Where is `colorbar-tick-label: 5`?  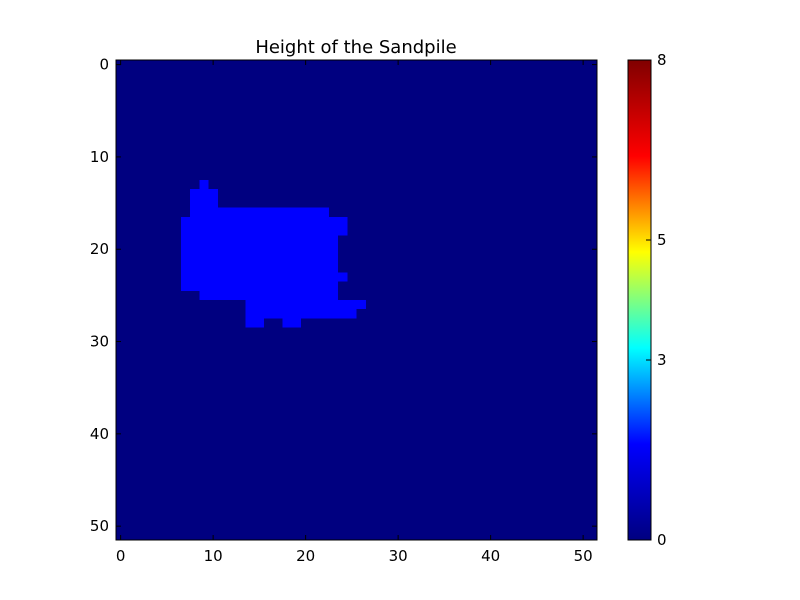 colorbar-tick-label: 5 is located at coordinates (662, 240).